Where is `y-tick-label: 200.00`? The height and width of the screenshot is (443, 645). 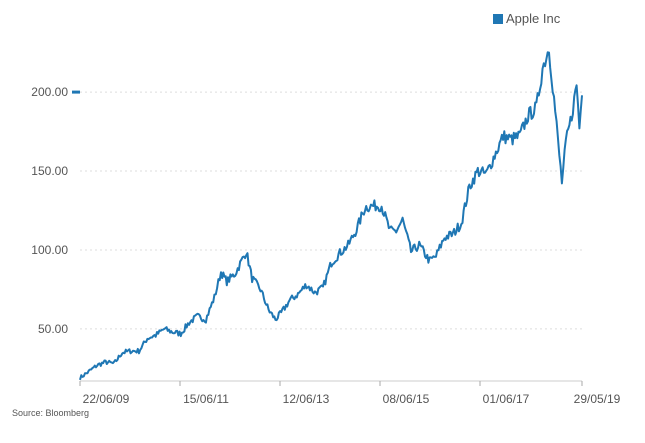
y-tick-label: 200.00 is located at coordinates (49, 92).